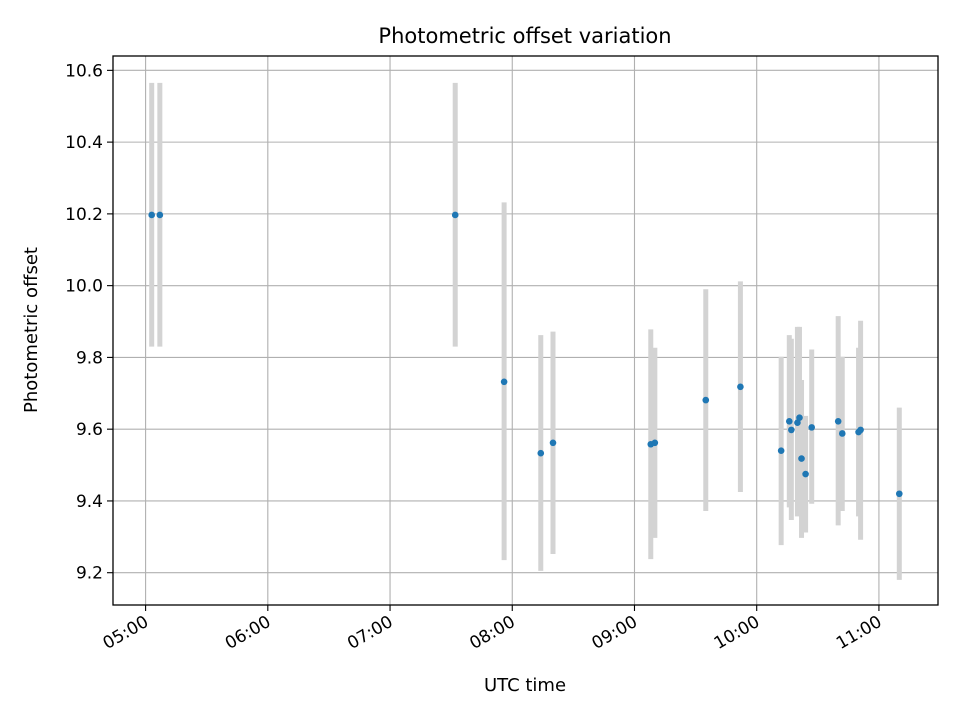 This screenshot has height=720, width=960. Describe the element at coordinates (89, 358) in the screenshot. I see `y-tick-label: 9.8` at that location.